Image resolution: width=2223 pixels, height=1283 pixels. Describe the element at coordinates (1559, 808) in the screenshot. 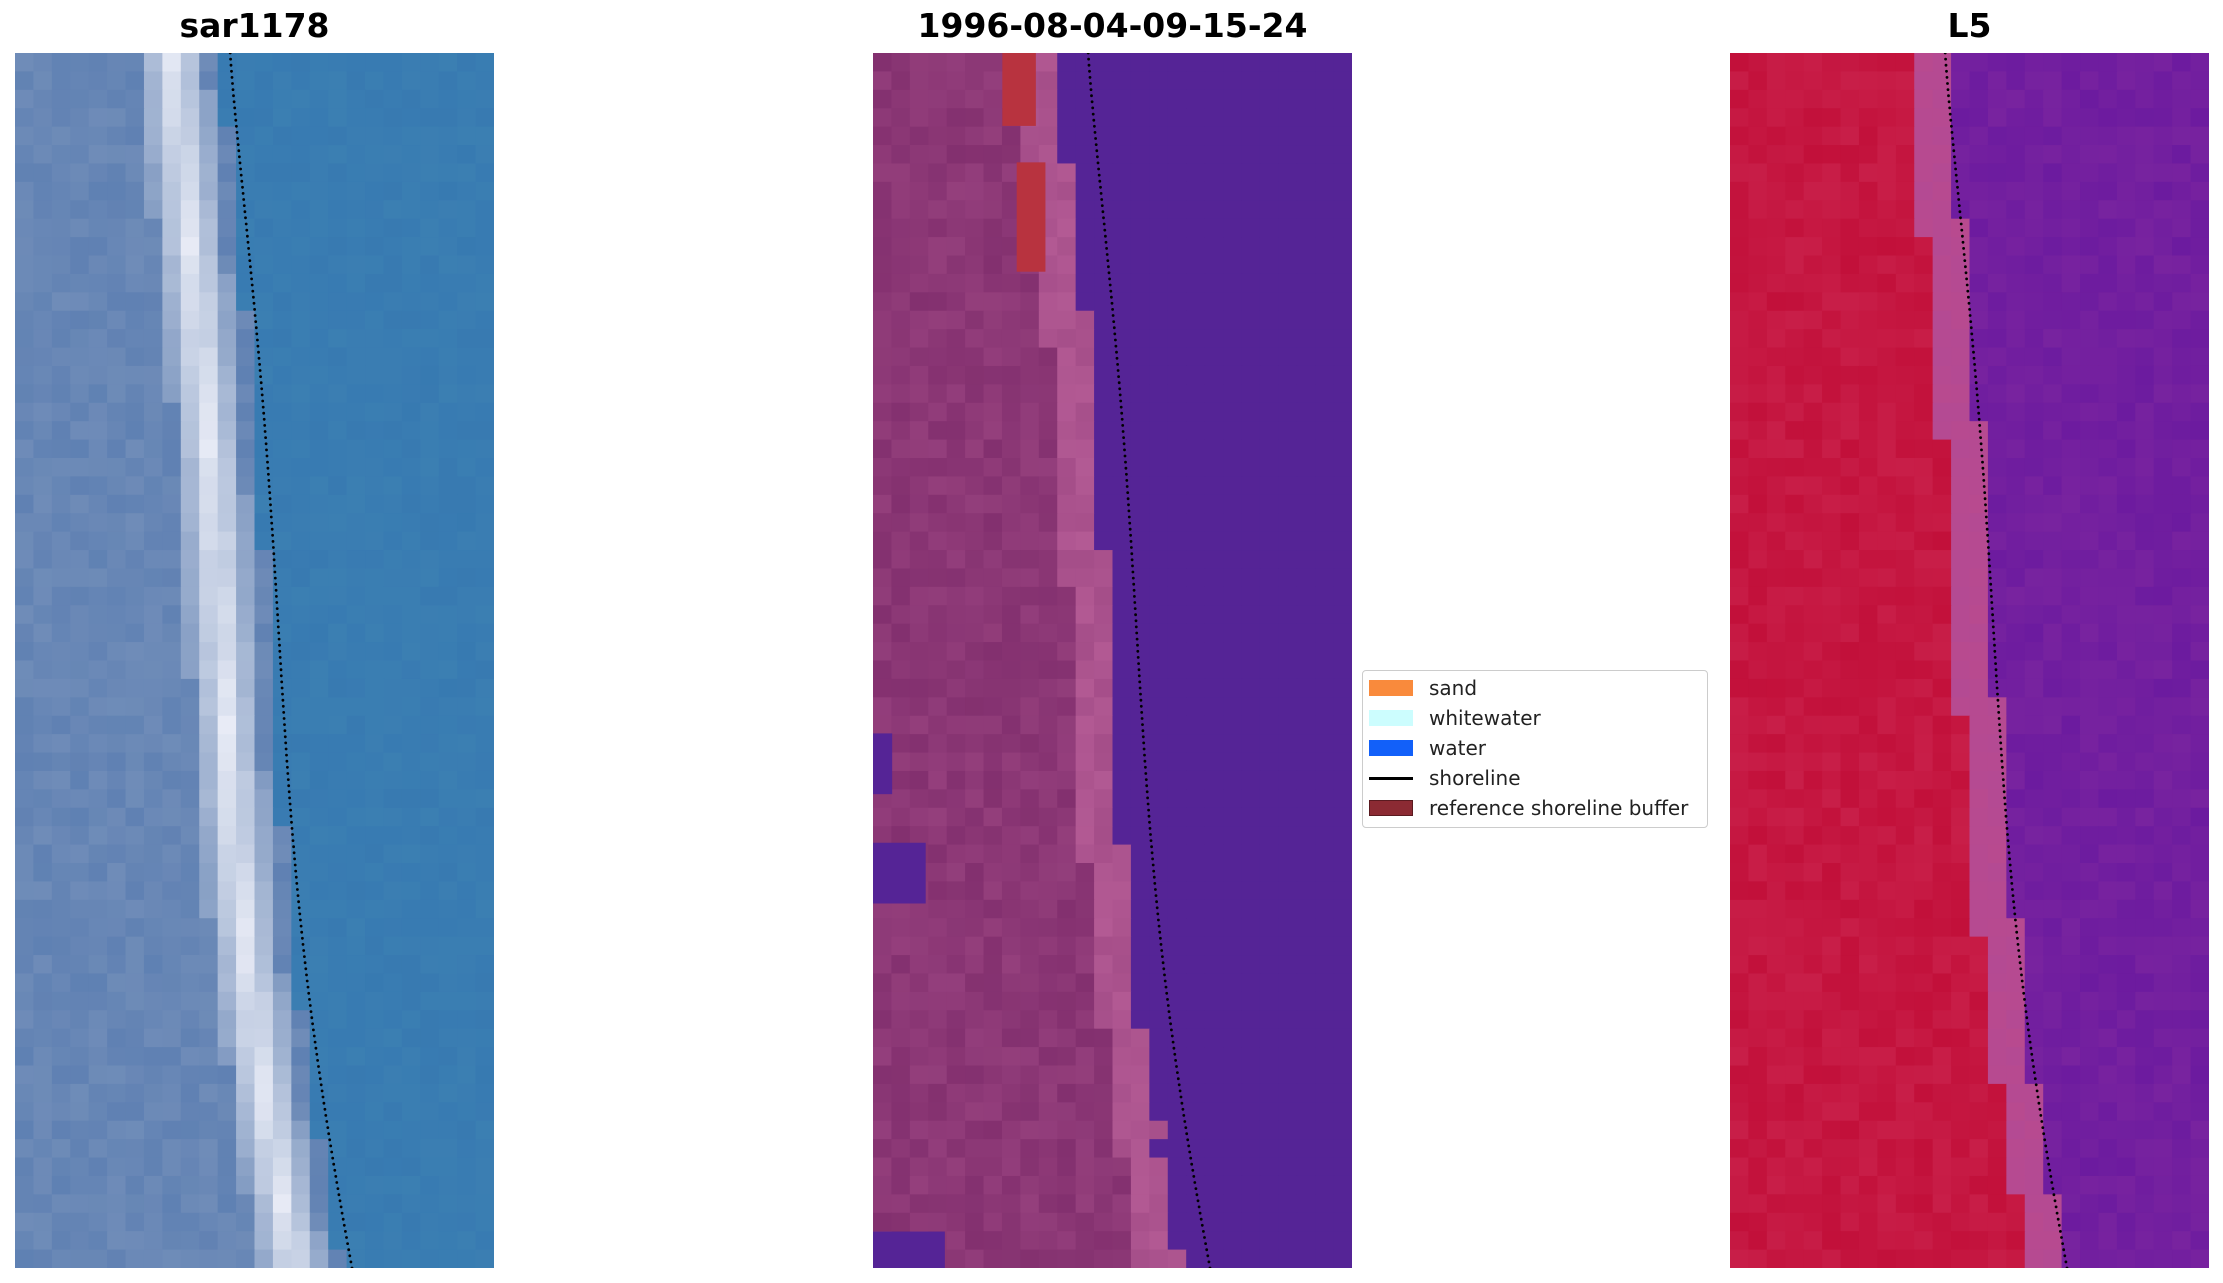

I see `legend-label-reference-buffer: reference shoreline buffer` at that location.